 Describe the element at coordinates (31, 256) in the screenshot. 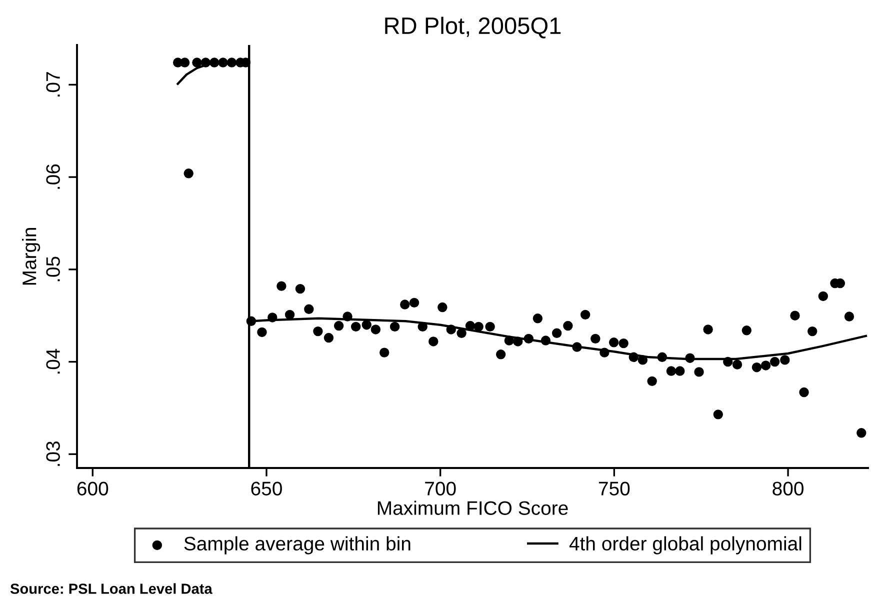

I see `y-axis-title: Margin` at that location.